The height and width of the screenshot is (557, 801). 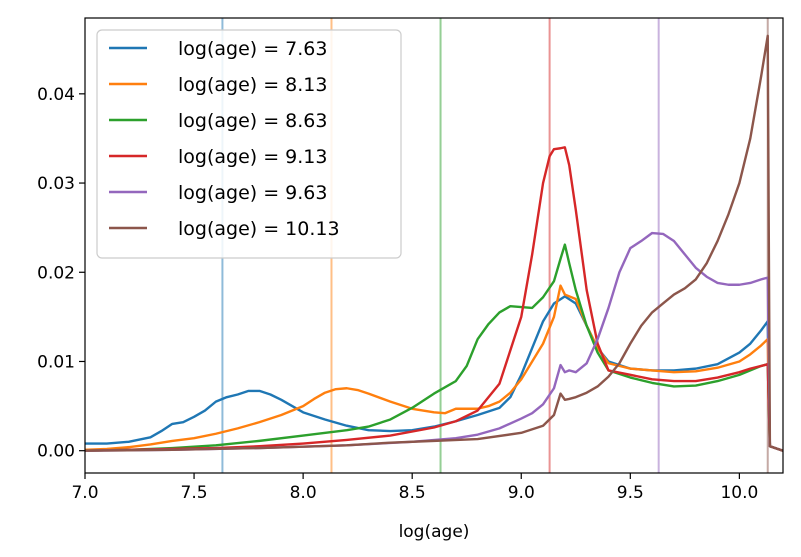 What do you see at coordinates (630, 493) in the screenshot?
I see `x-tick-label: 9.5` at bounding box center [630, 493].